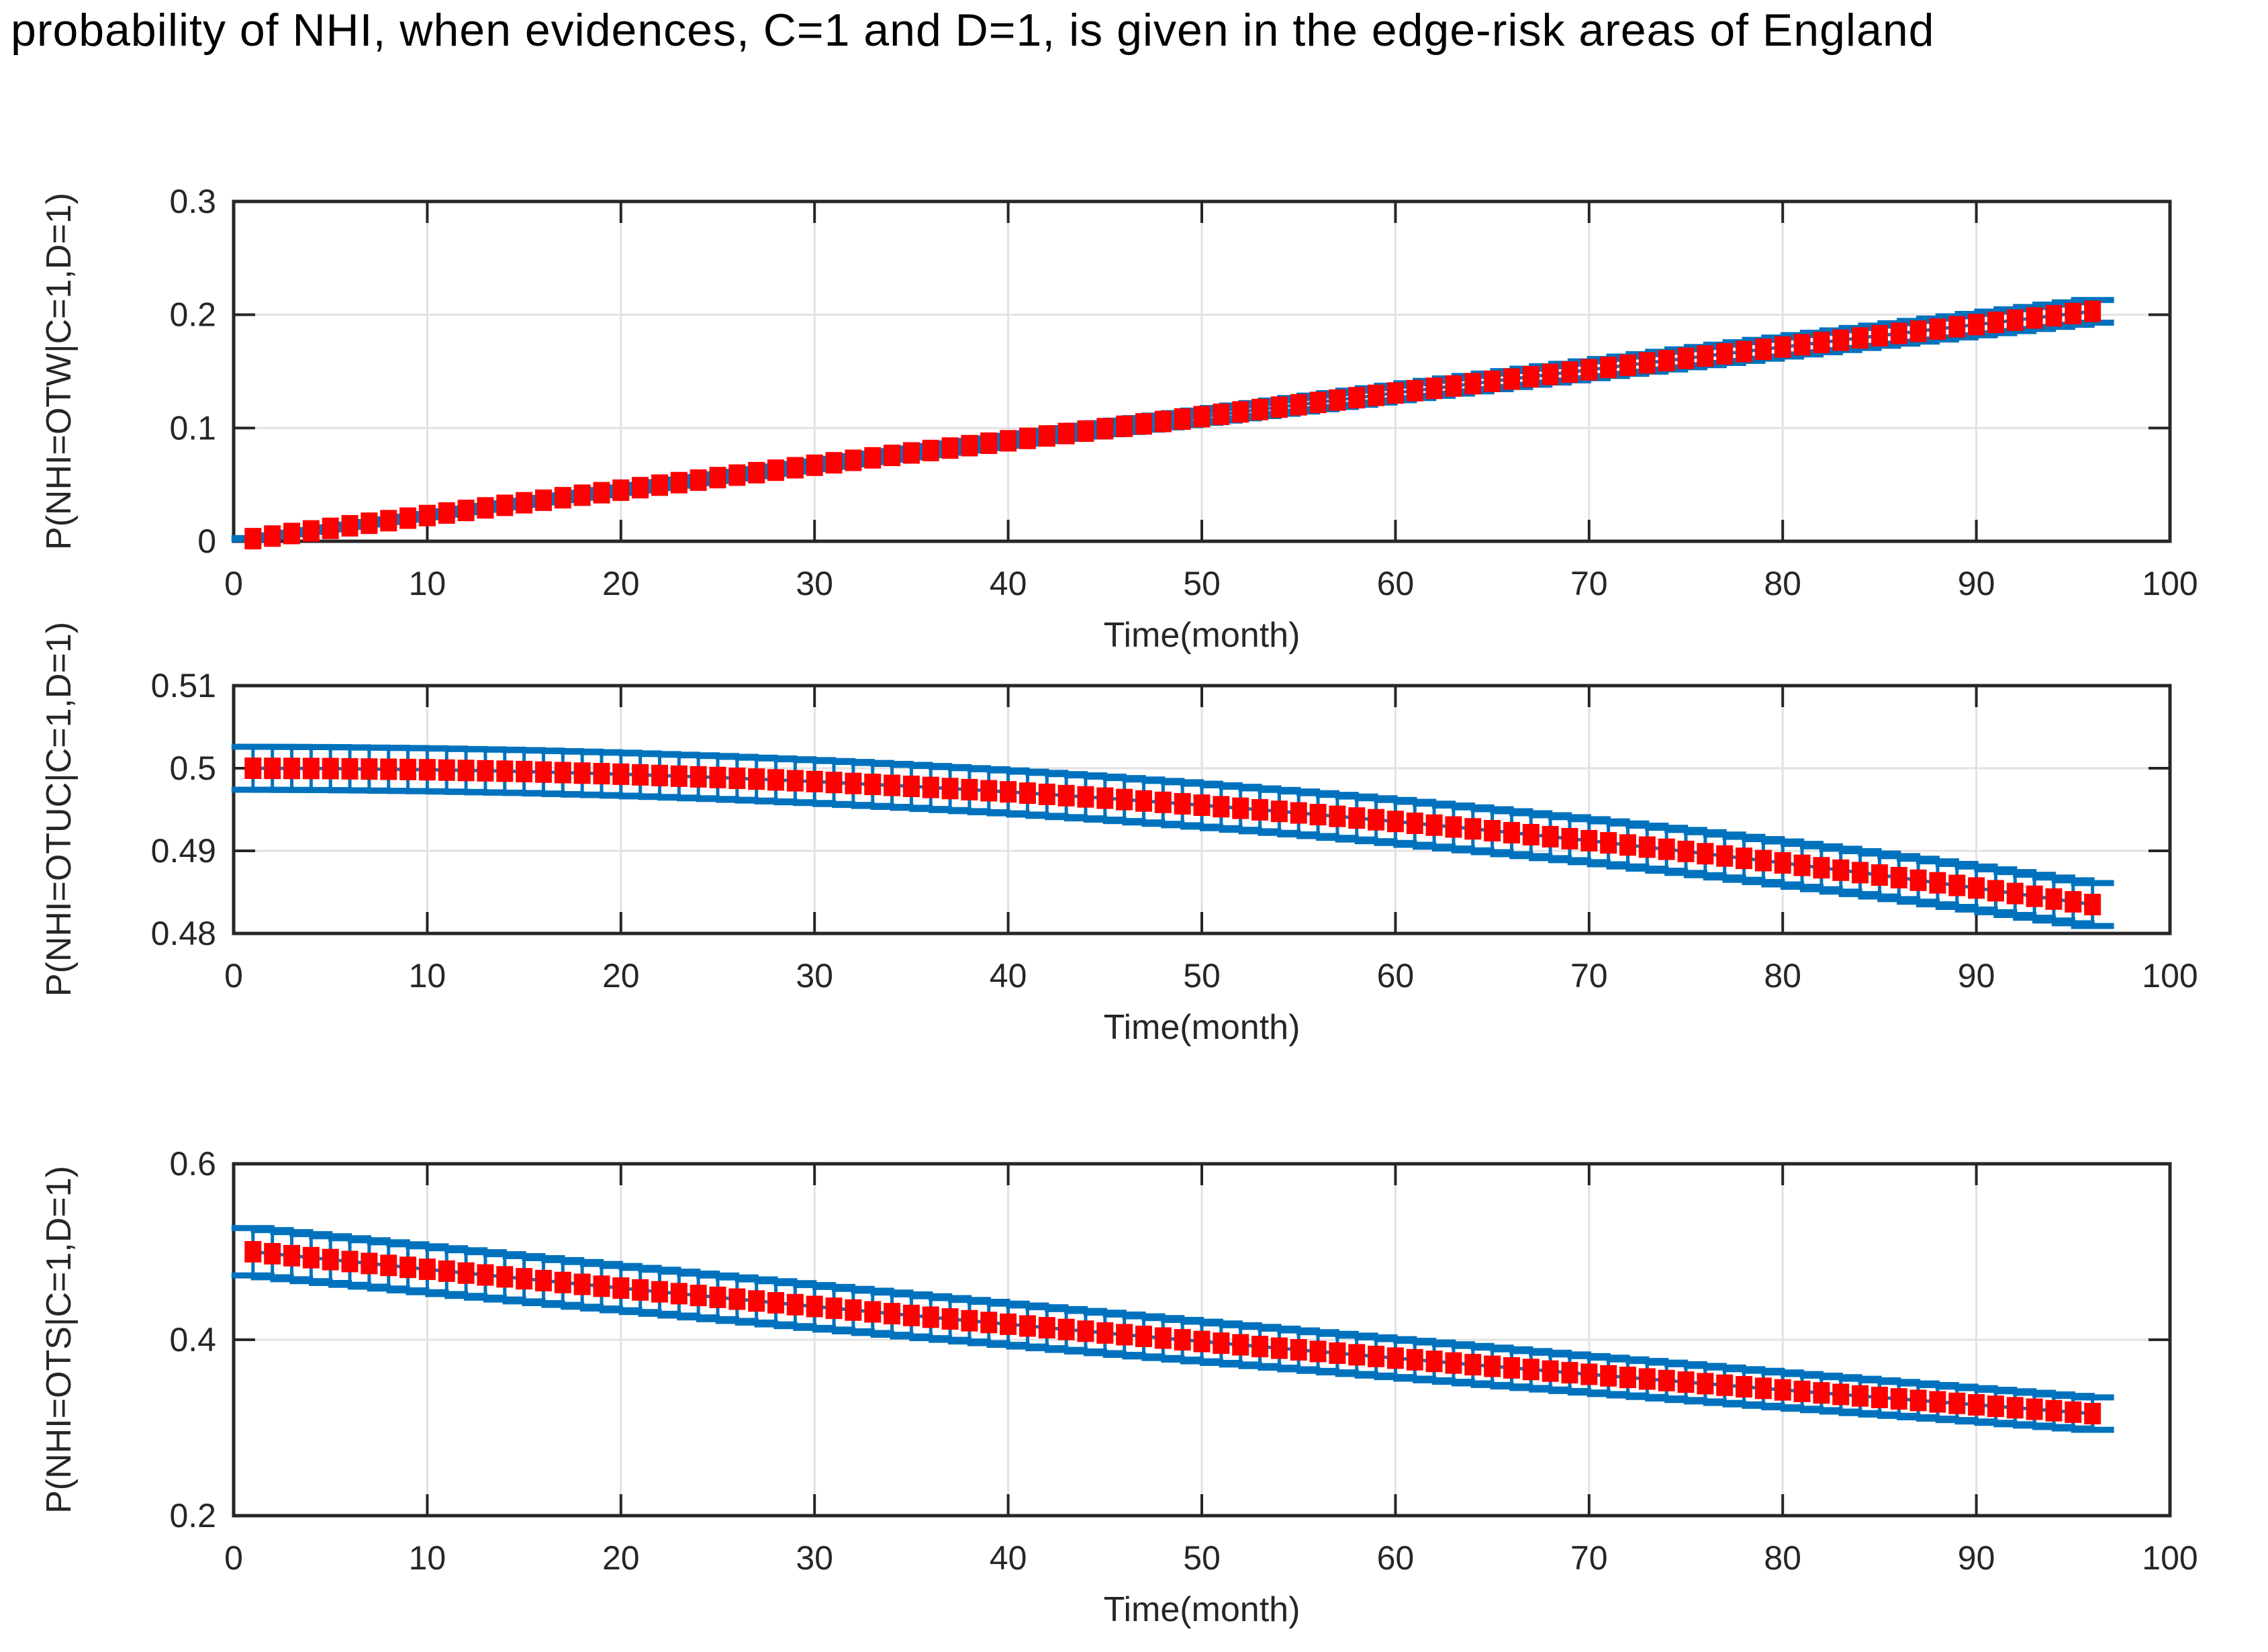 The image size is (2268, 1652). Describe the element at coordinates (1976, 1558) in the screenshot. I see `tick-label-x: 90` at that location.